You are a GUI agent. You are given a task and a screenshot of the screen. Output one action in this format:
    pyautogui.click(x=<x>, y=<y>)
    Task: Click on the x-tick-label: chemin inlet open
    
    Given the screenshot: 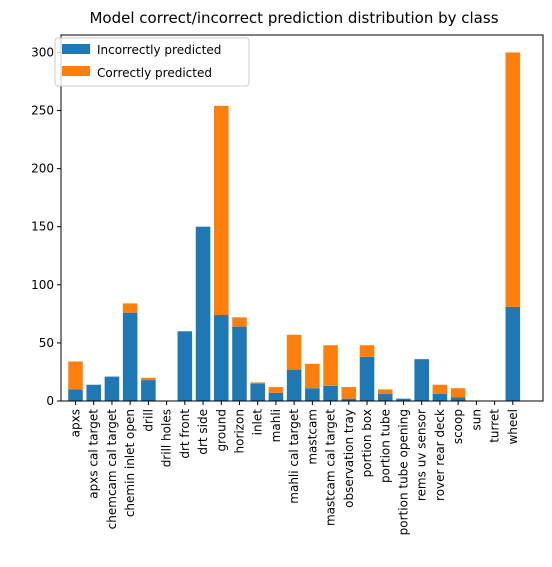 What is the action you would take?
    pyautogui.click(x=130, y=463)
    